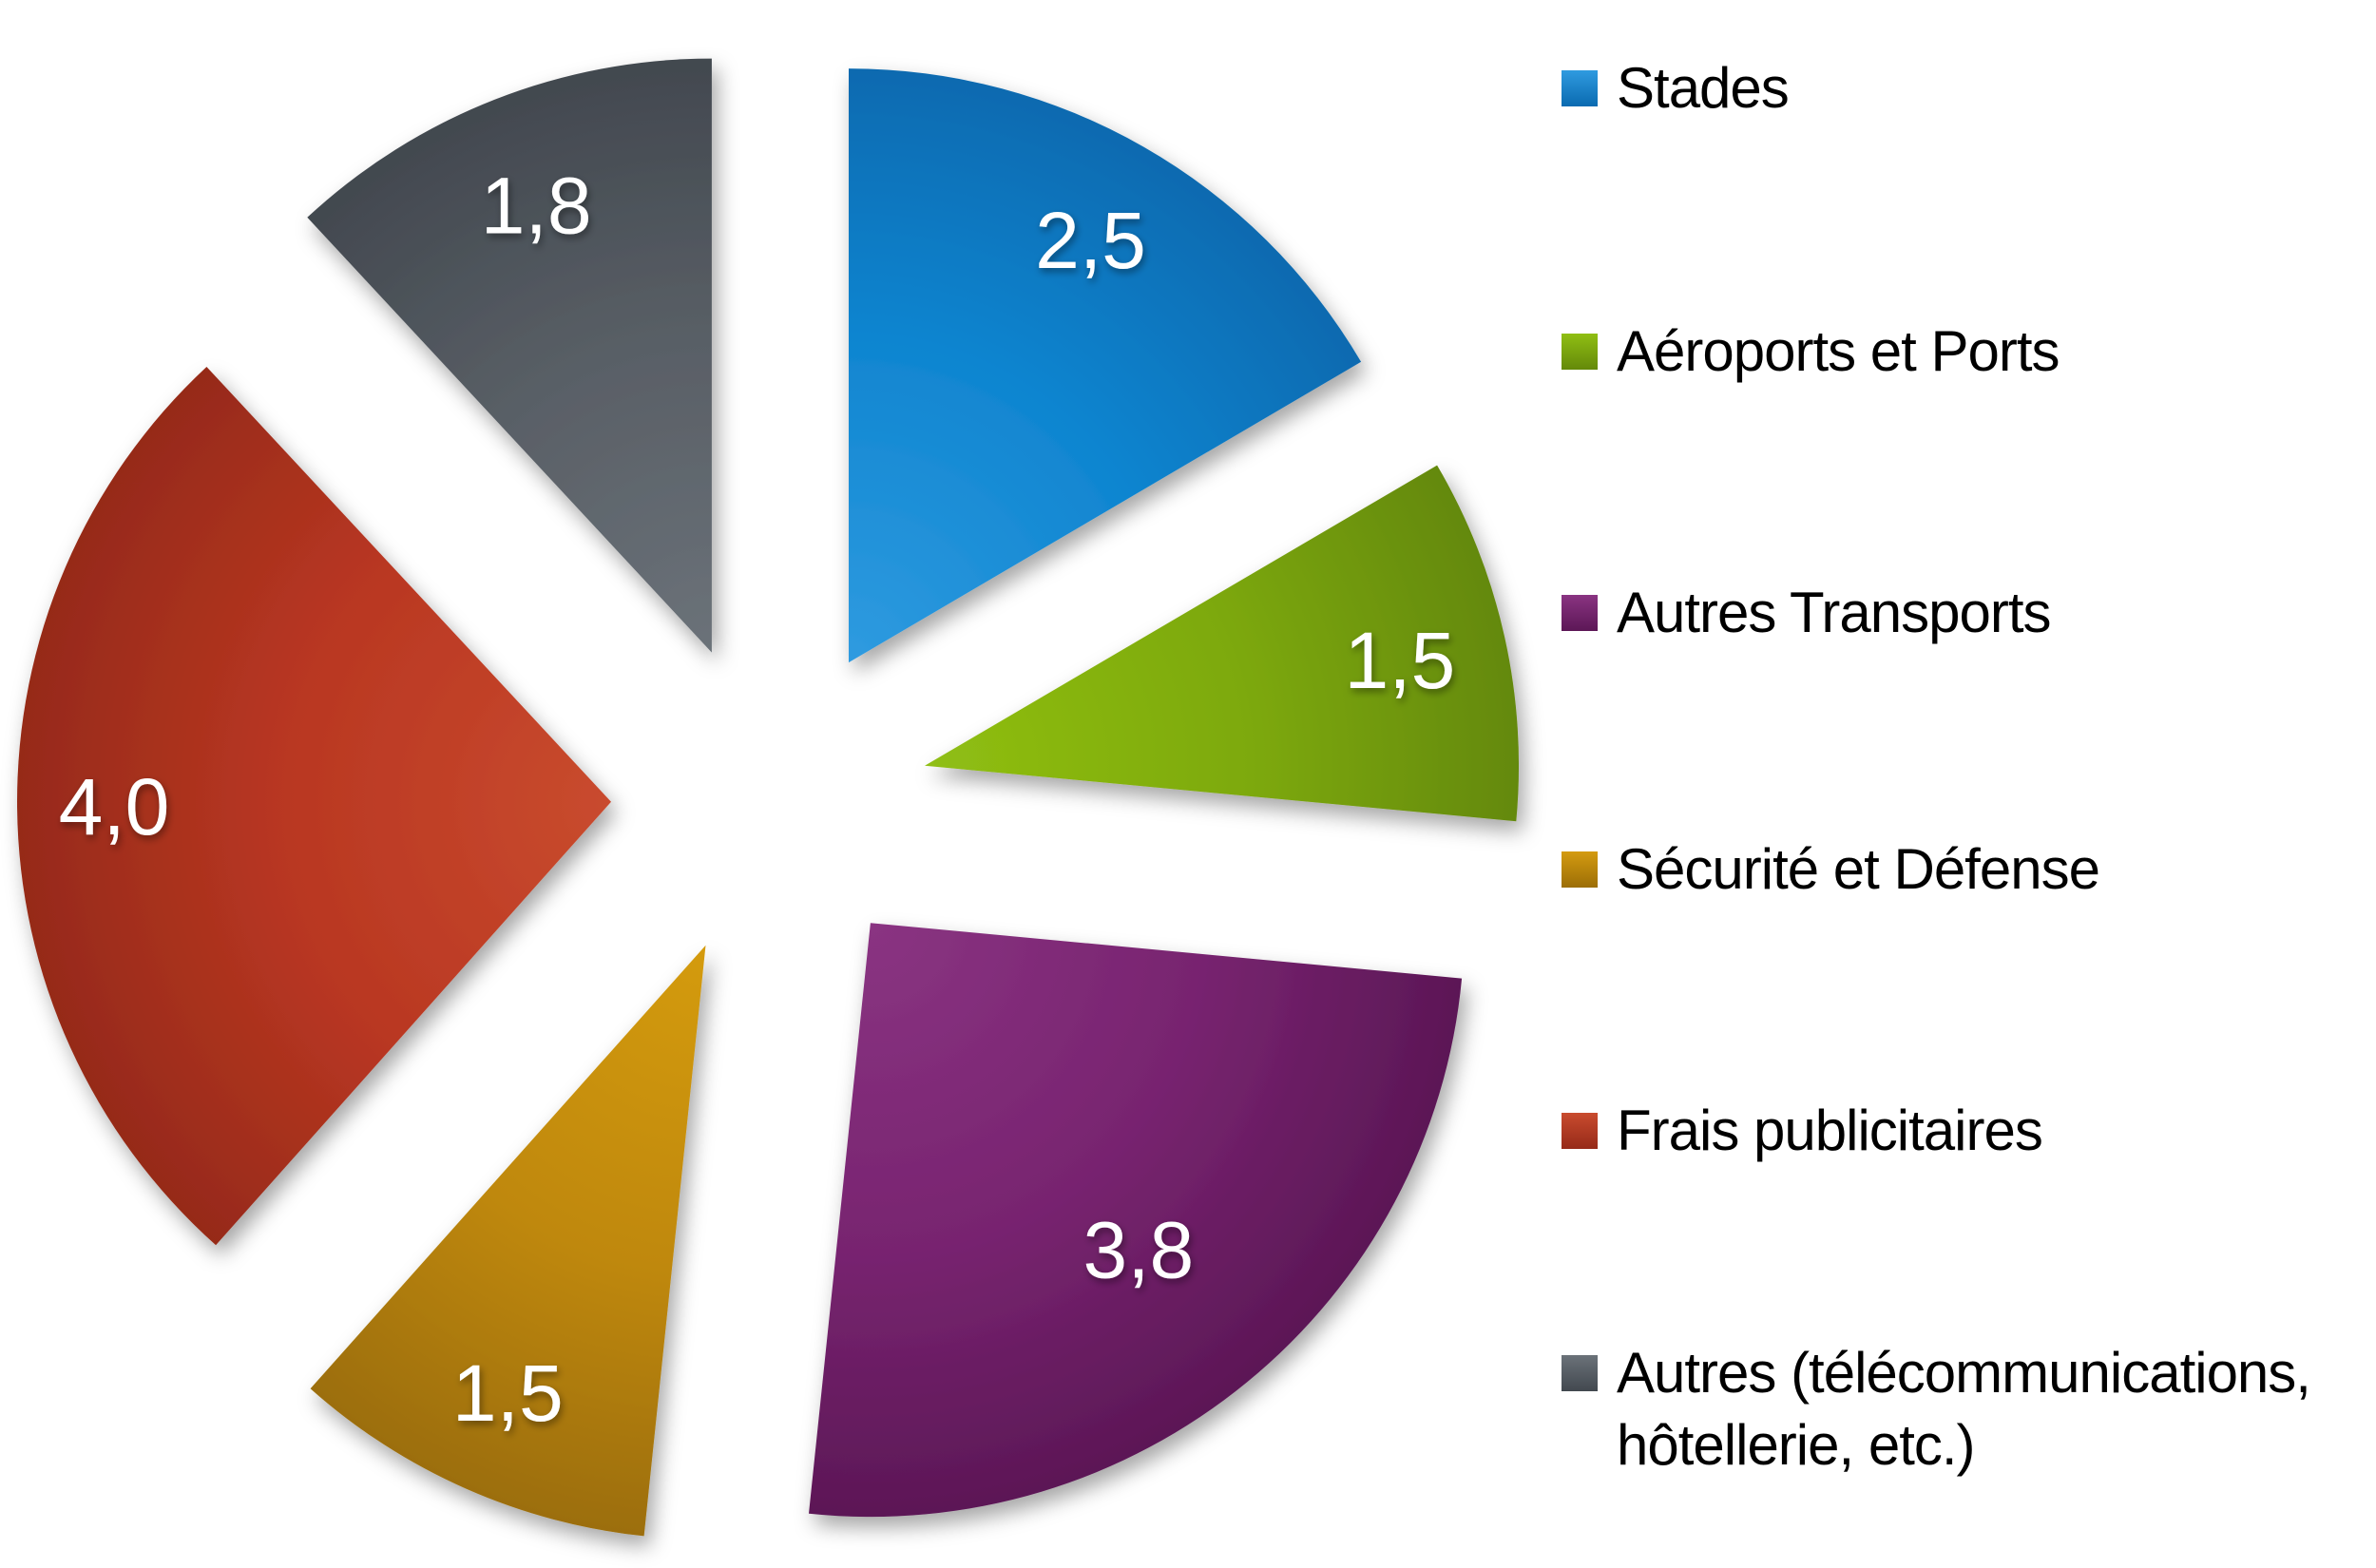 Image resolution: width=2376 pixels, height=1568 pixels. I want to click on legend-label: Frais publicitaires, so click(1830, 1130).